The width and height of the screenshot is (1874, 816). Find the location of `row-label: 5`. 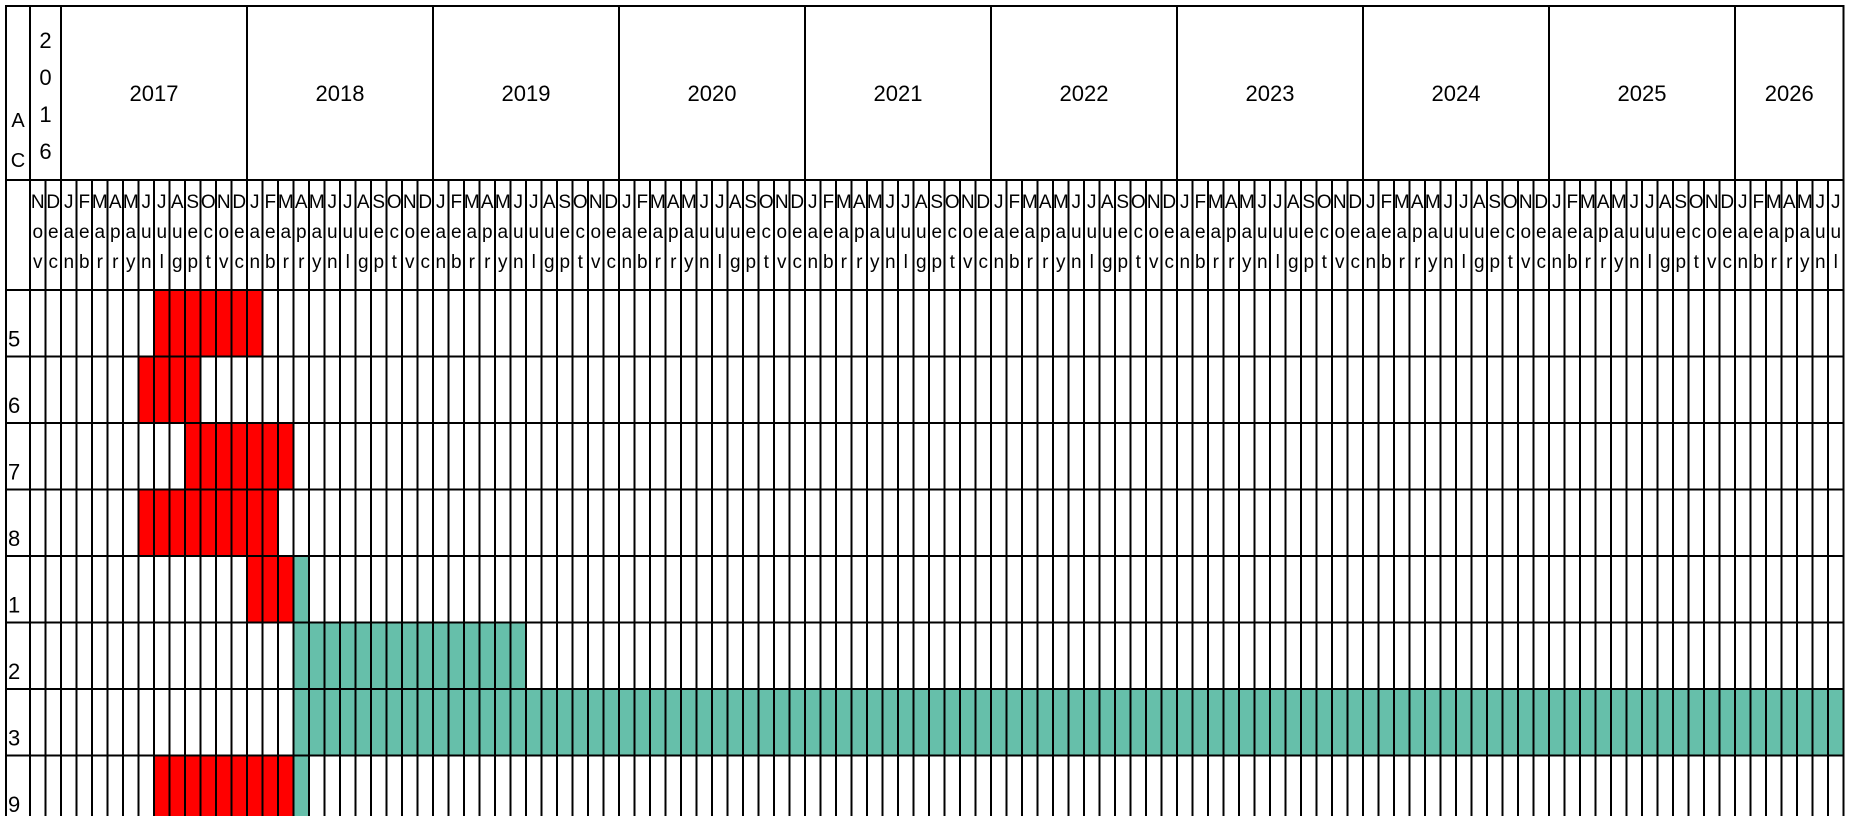

row-label: 5 is located at coordinates (14, 339).